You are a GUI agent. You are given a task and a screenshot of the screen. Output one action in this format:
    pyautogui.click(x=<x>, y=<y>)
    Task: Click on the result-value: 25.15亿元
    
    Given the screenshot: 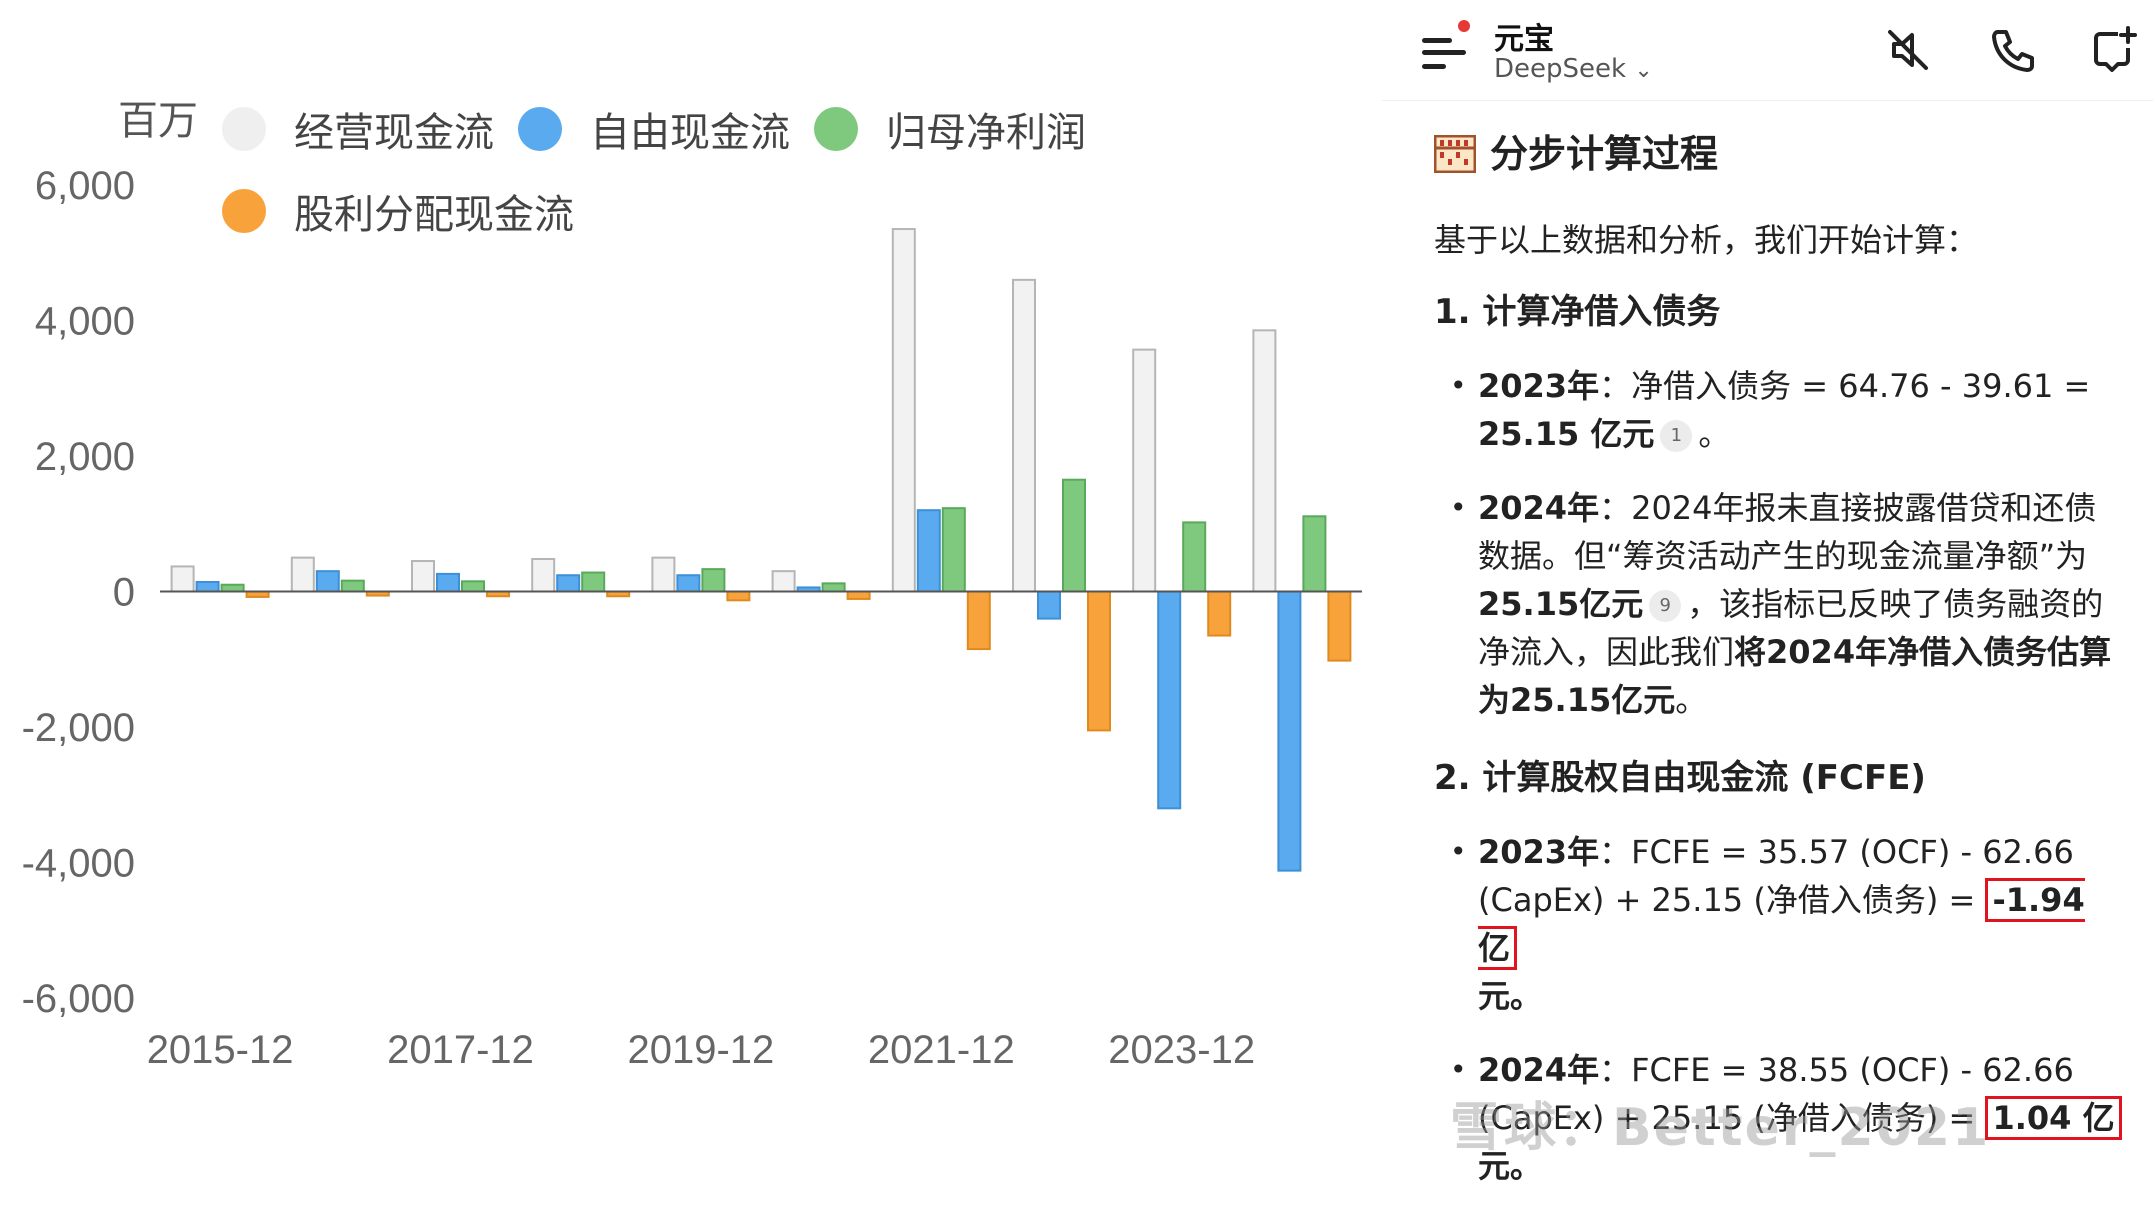 What is the action you would take?
    pyautogui.click(x=1561, y=604)
    